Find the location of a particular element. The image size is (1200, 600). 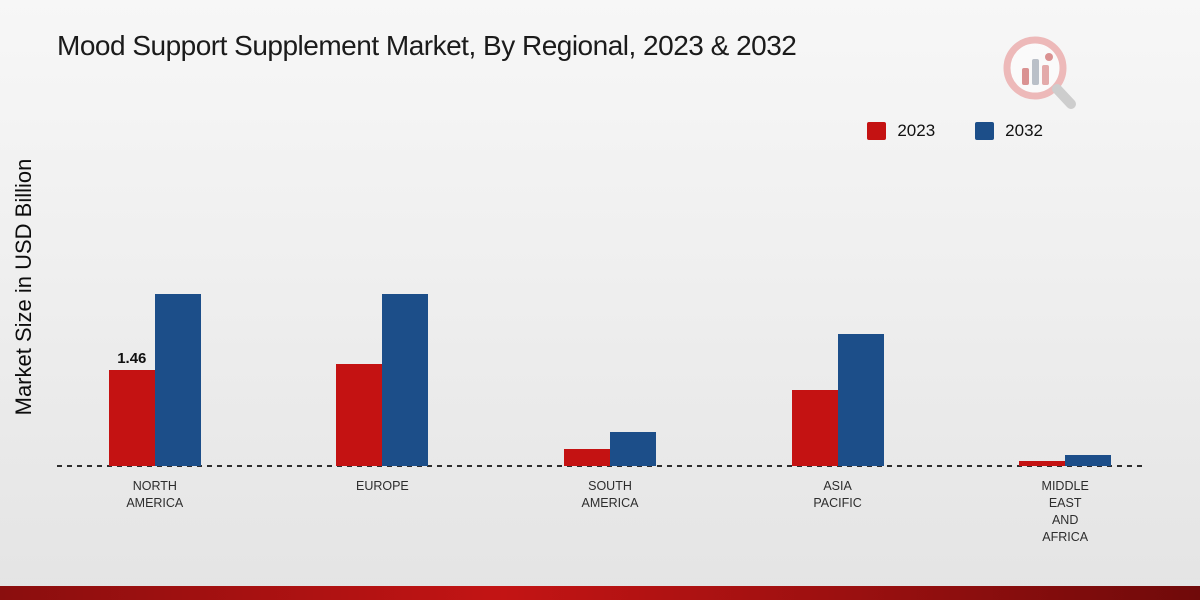

legend-swatch-2032 is located at coordinates (985, 131).